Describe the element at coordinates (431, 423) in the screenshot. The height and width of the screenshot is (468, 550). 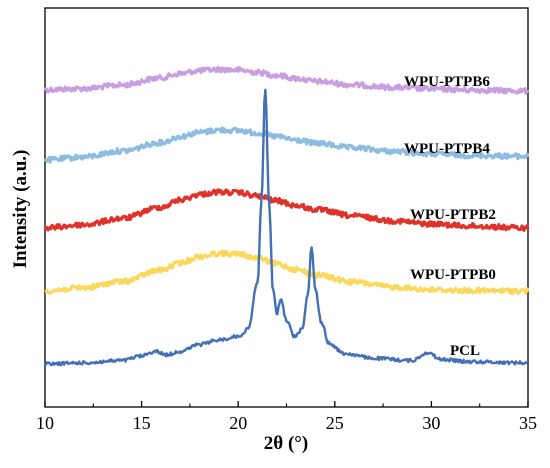
I see `x-tick-label-30: 30` at that location.